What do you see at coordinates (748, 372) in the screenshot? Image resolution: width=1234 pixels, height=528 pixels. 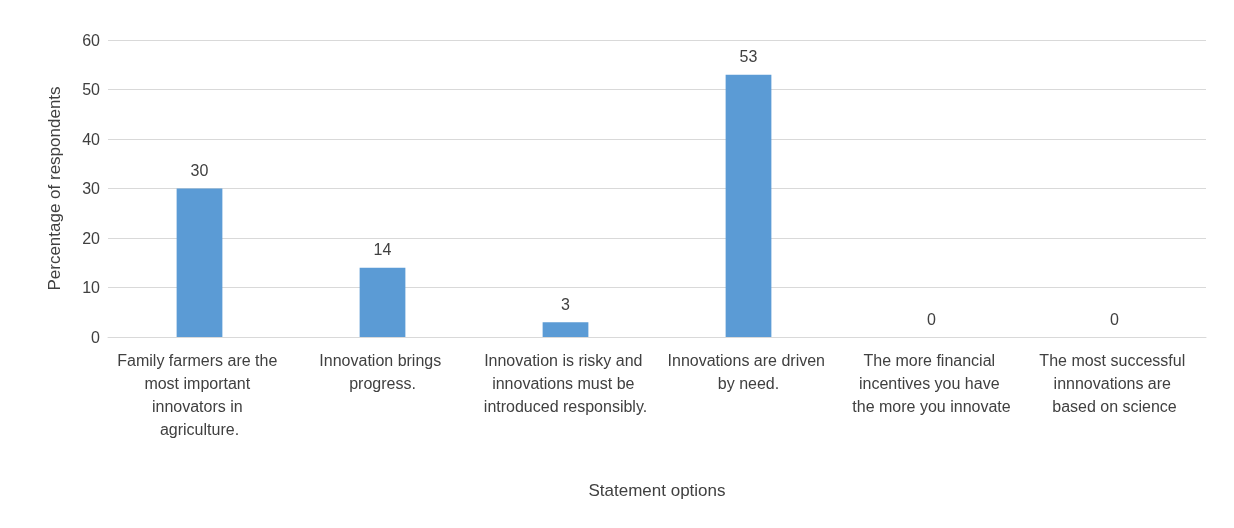 I see `x-tick-label: Innovations are driven by need.` at bounding box center [748, 372].